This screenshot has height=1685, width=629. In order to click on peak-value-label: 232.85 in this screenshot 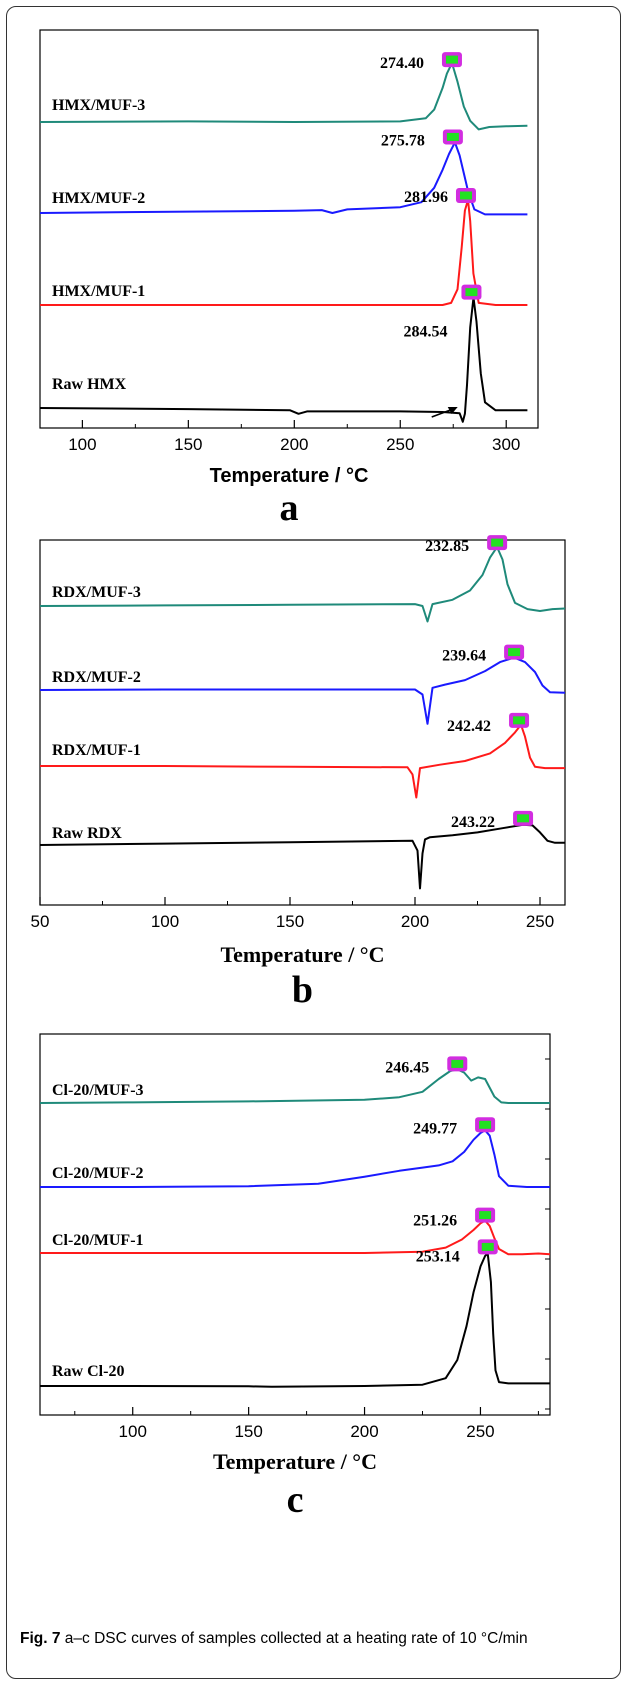, I will do `click(447, 546)`.